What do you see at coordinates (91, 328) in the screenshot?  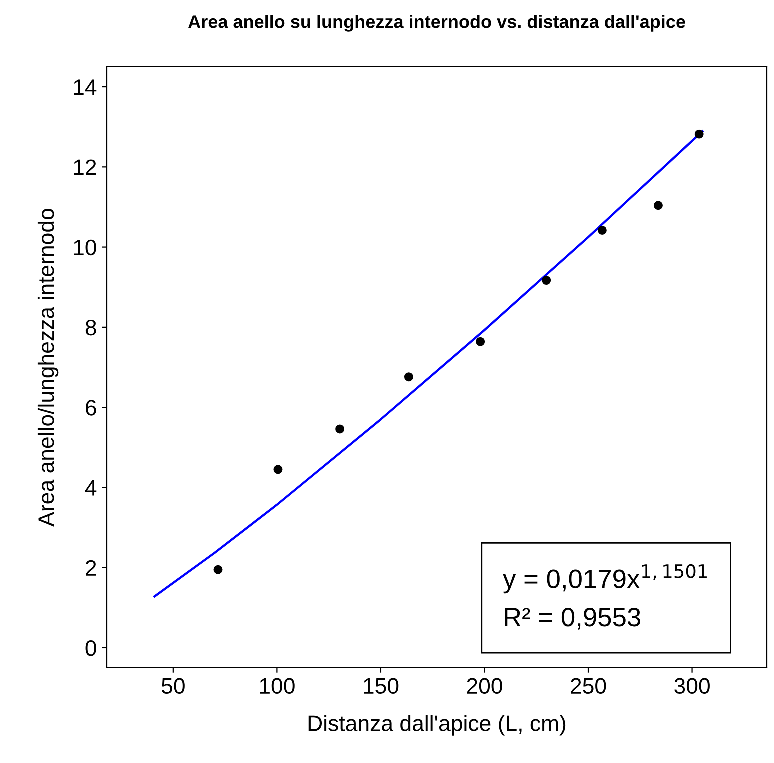 I see `y-tick-label: 8` at bounding box center [91, 328].